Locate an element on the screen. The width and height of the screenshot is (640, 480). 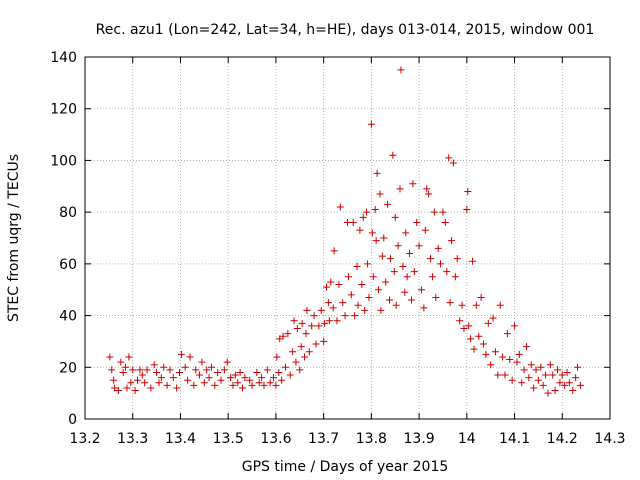
x-tick-label: 13.6 is located at coordinates (275, 439).